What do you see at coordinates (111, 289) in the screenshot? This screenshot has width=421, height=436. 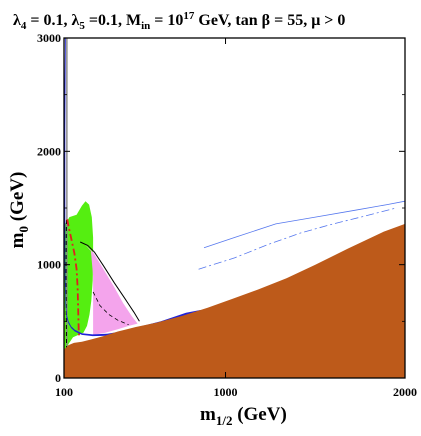 I see `region-pink` at bounding box center [111, 289].